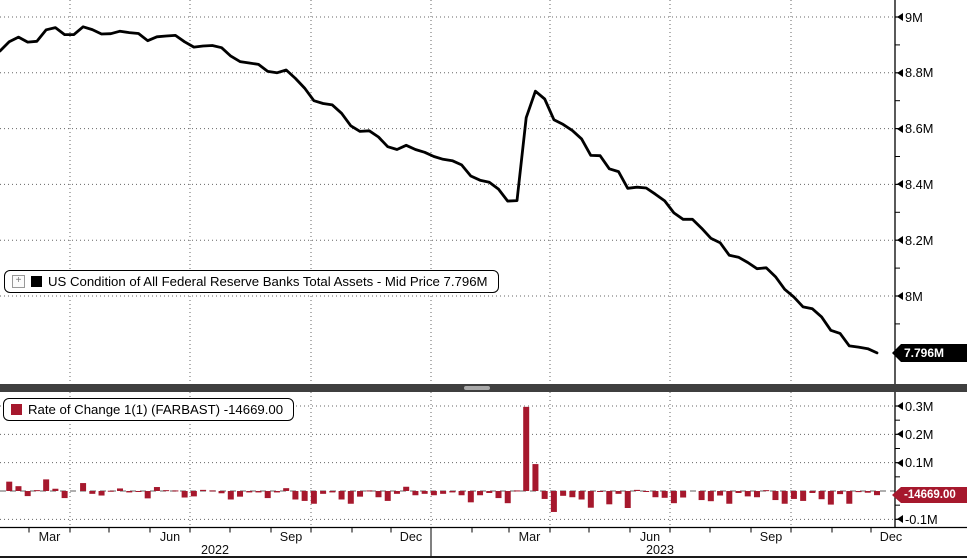 The height and width of the screenshot is (558, 967). I want to click on y-tick-label-bottom: 0.1M, so click(915, 462).